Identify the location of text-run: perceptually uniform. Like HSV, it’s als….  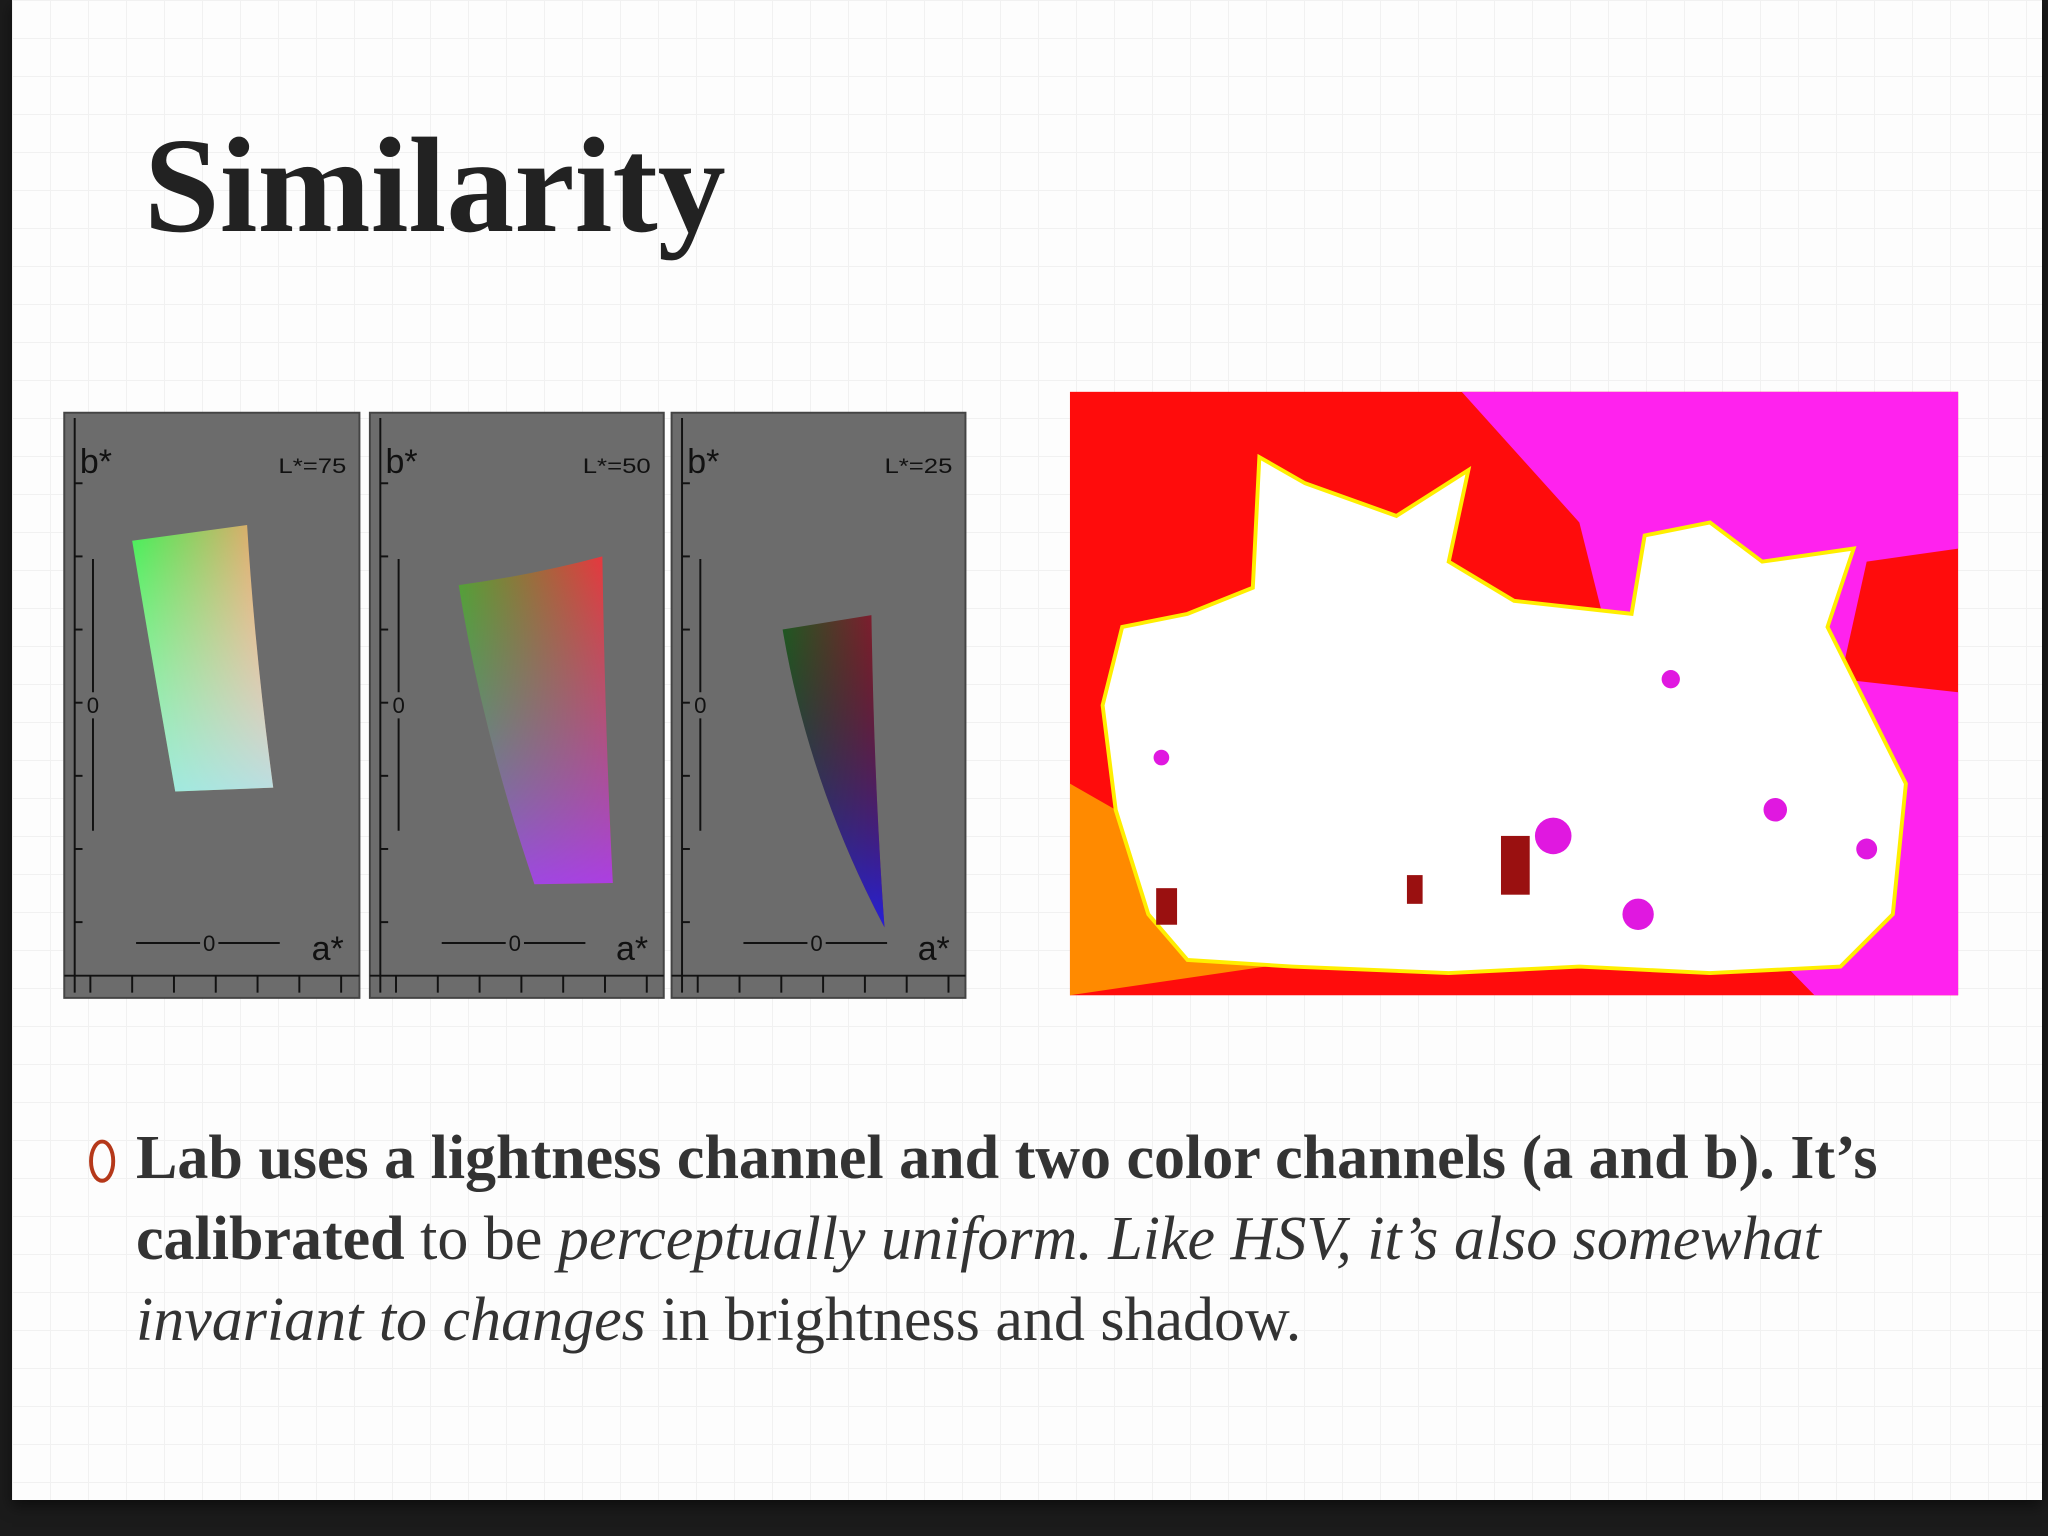
(978, 1279).